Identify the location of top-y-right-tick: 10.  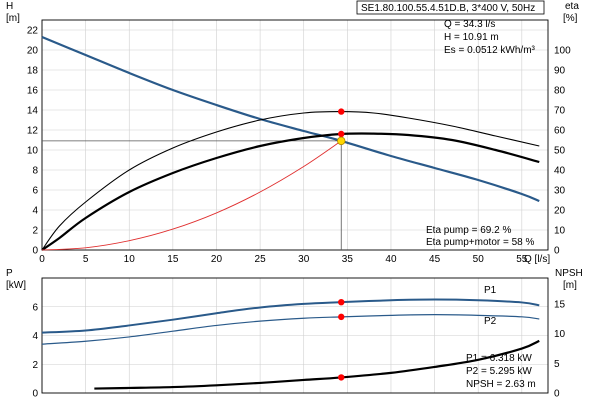
(560, 231).